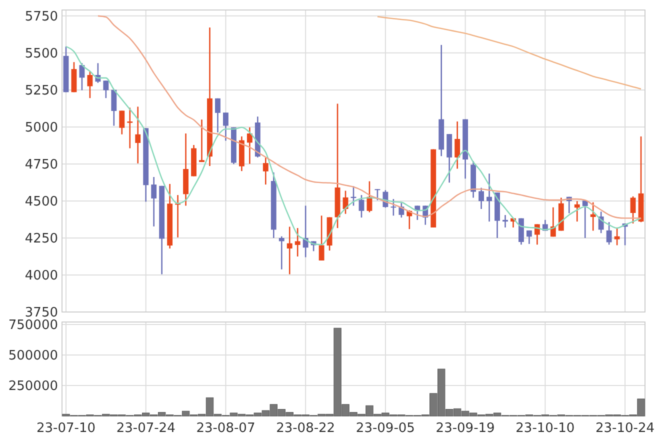 The image size is (663, 445). Describe the element at coordinates (41, 90) in the screenshot. I see `y-tick-label: 5250` at that location.